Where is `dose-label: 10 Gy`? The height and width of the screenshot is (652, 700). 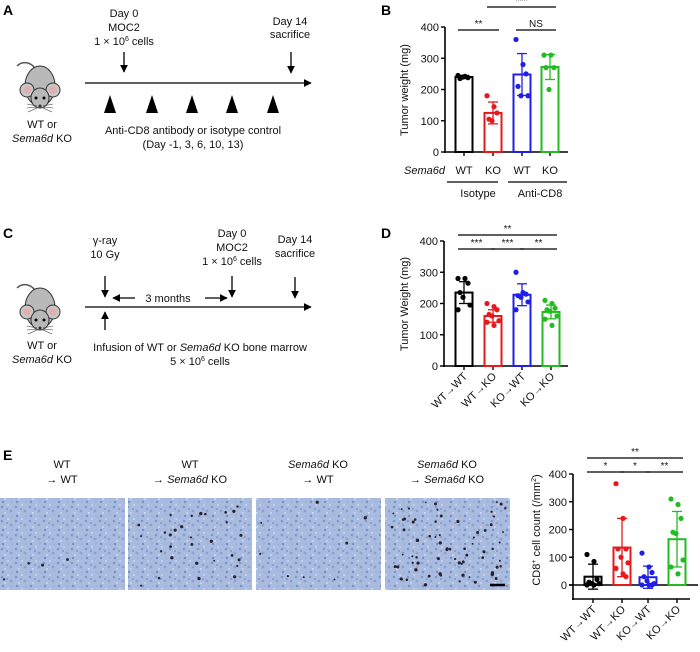
dose-label: 10 Gy is located at coordinates (105, 255).